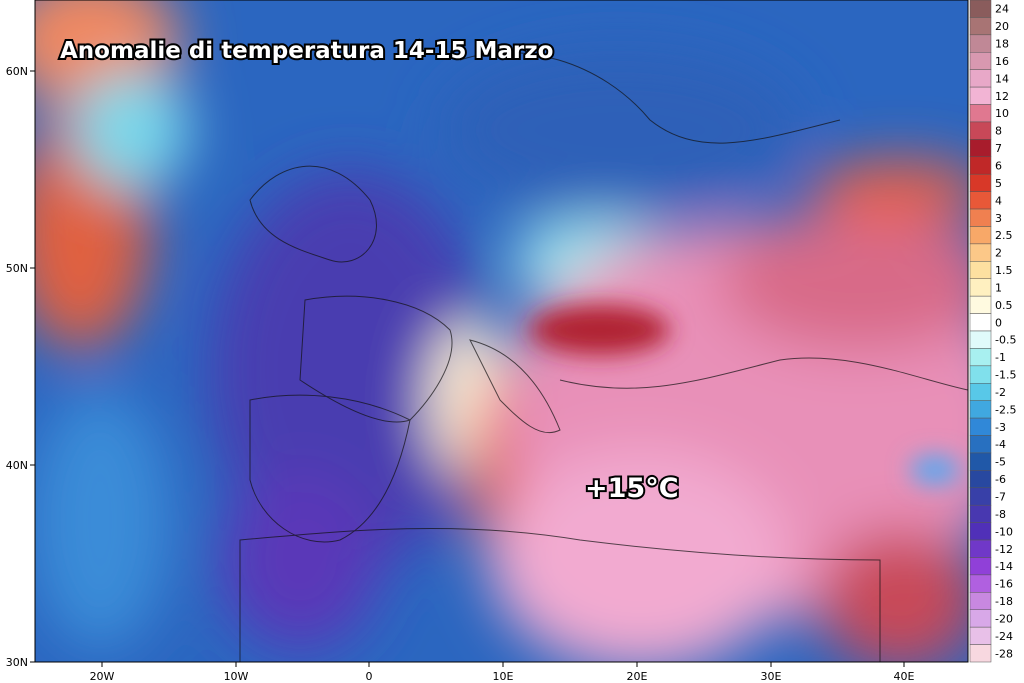  Describe the element at coordinates (1005, 409) in the screenshot. I see `colorbar-label: -2.5` at that location.